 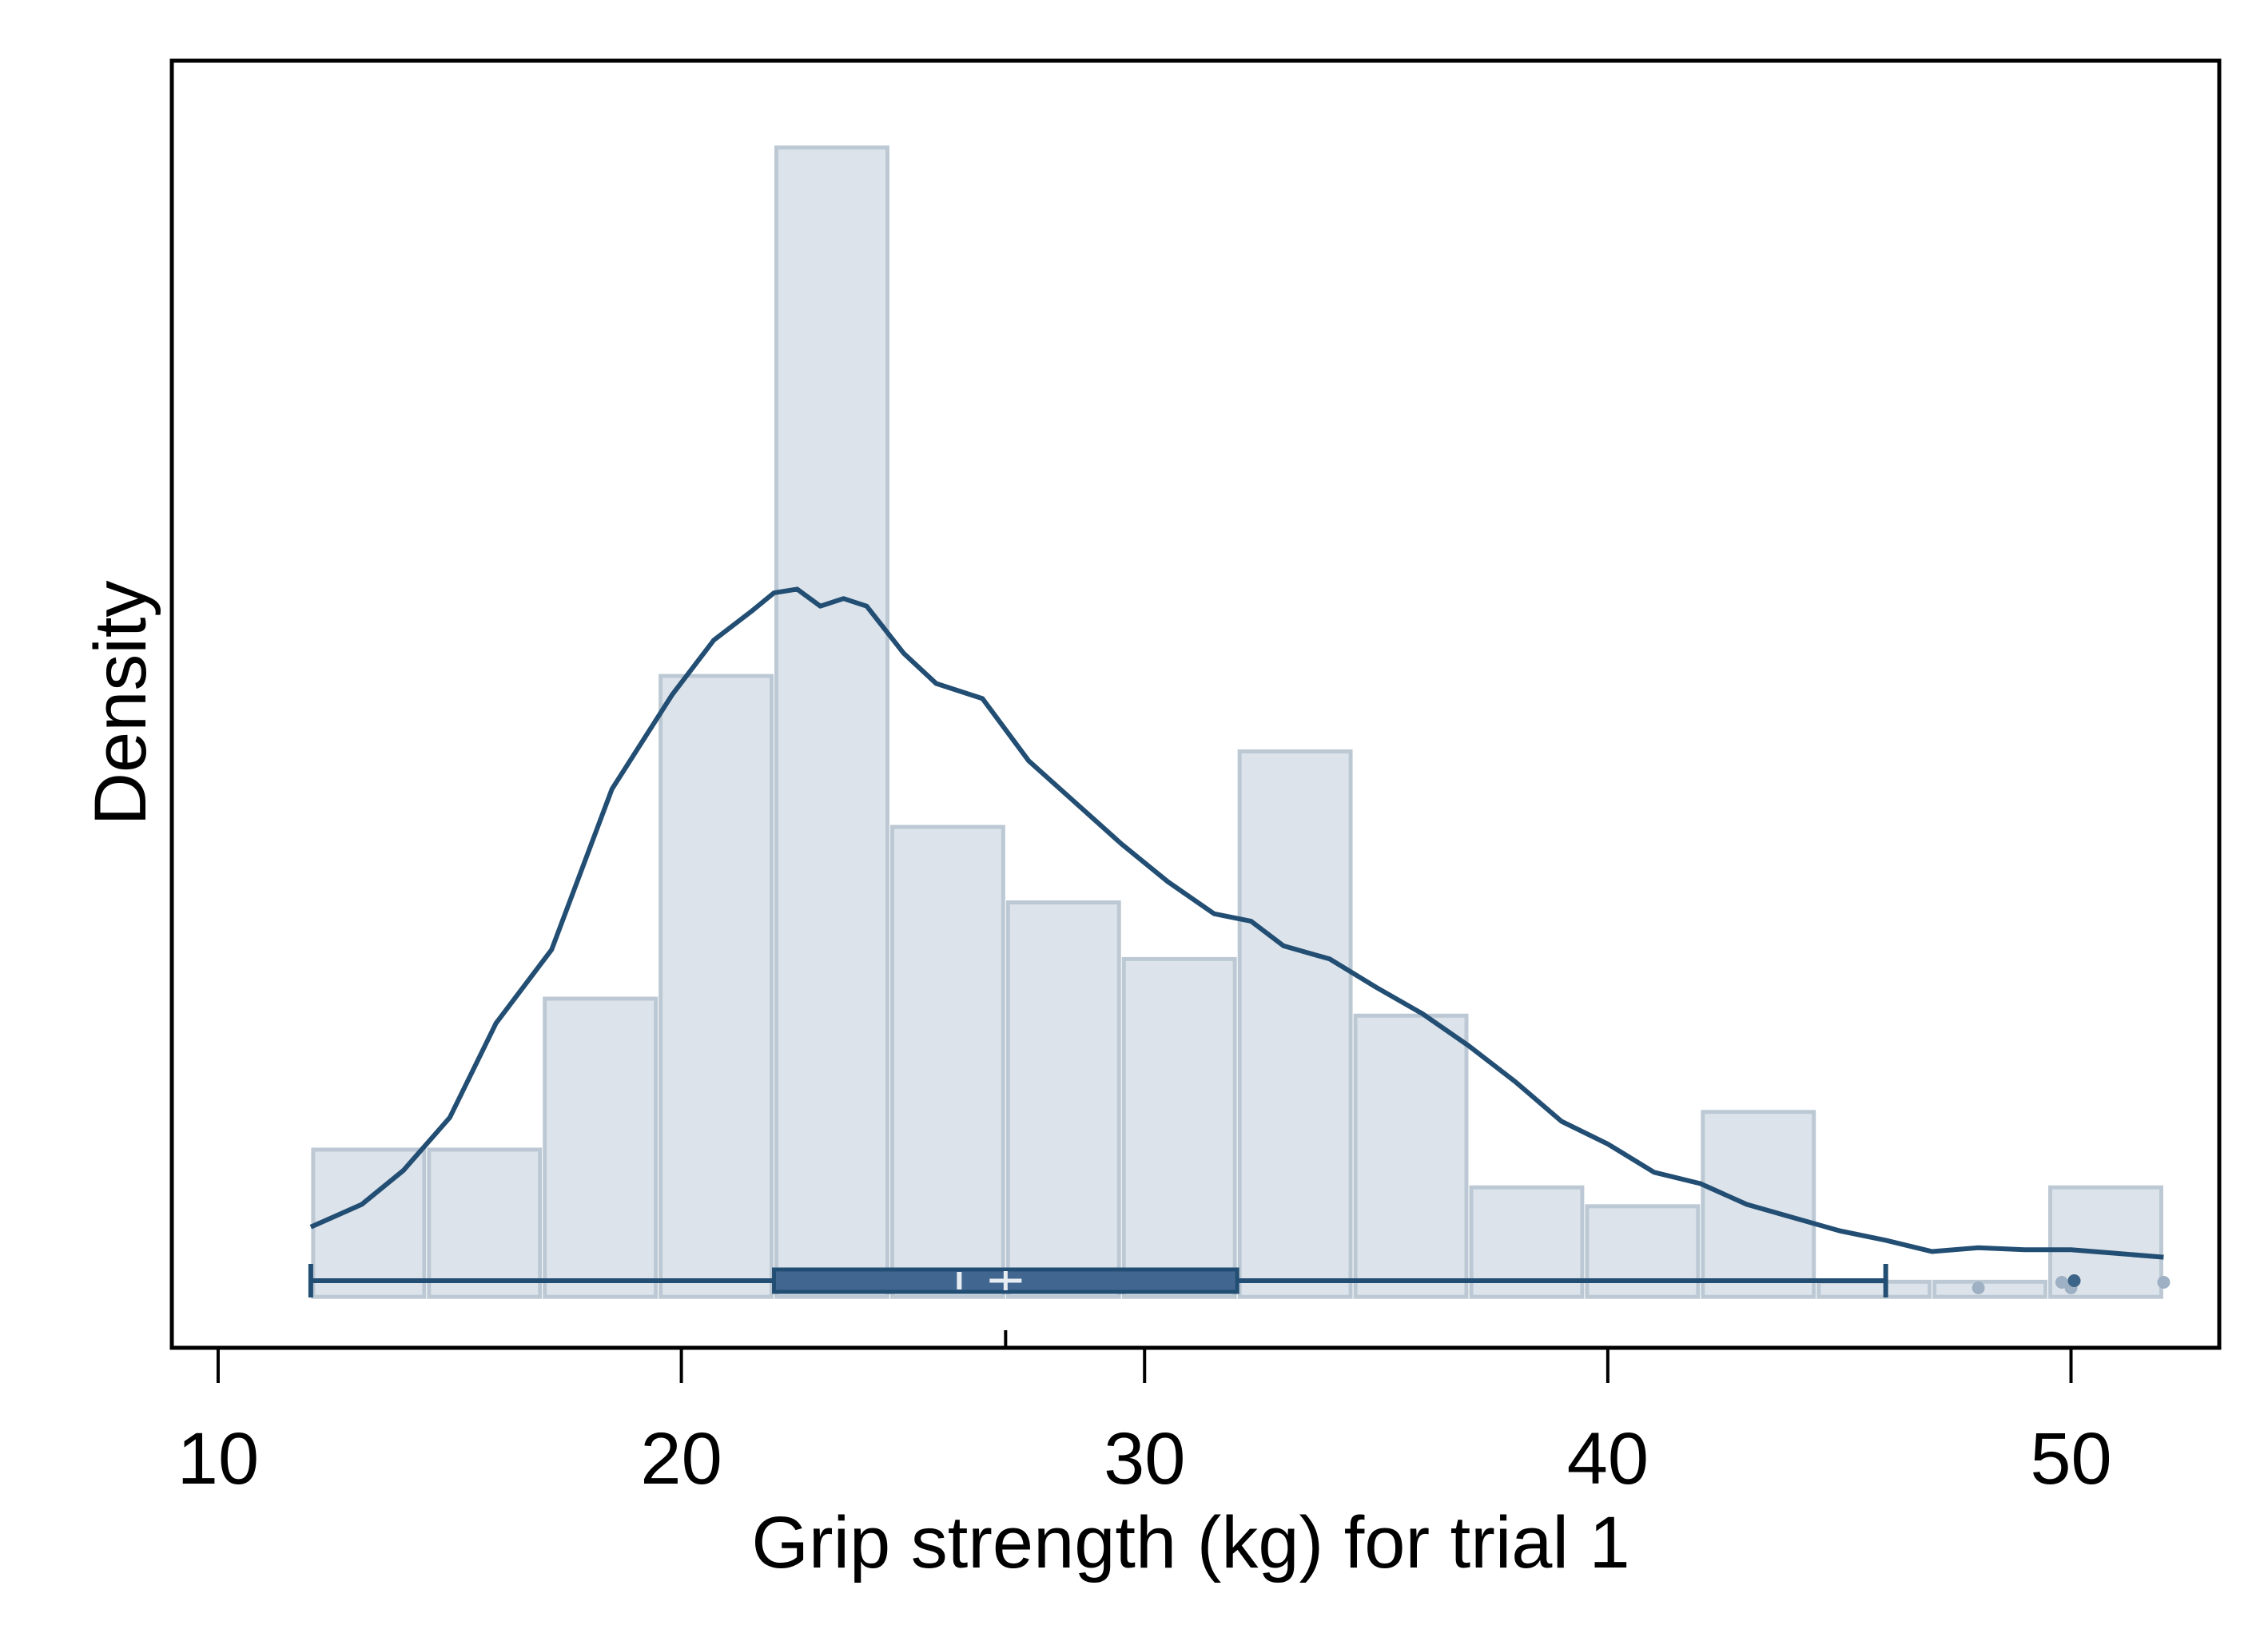 I want to click on x-tick-label: 10, so click(x=218, y=1459).